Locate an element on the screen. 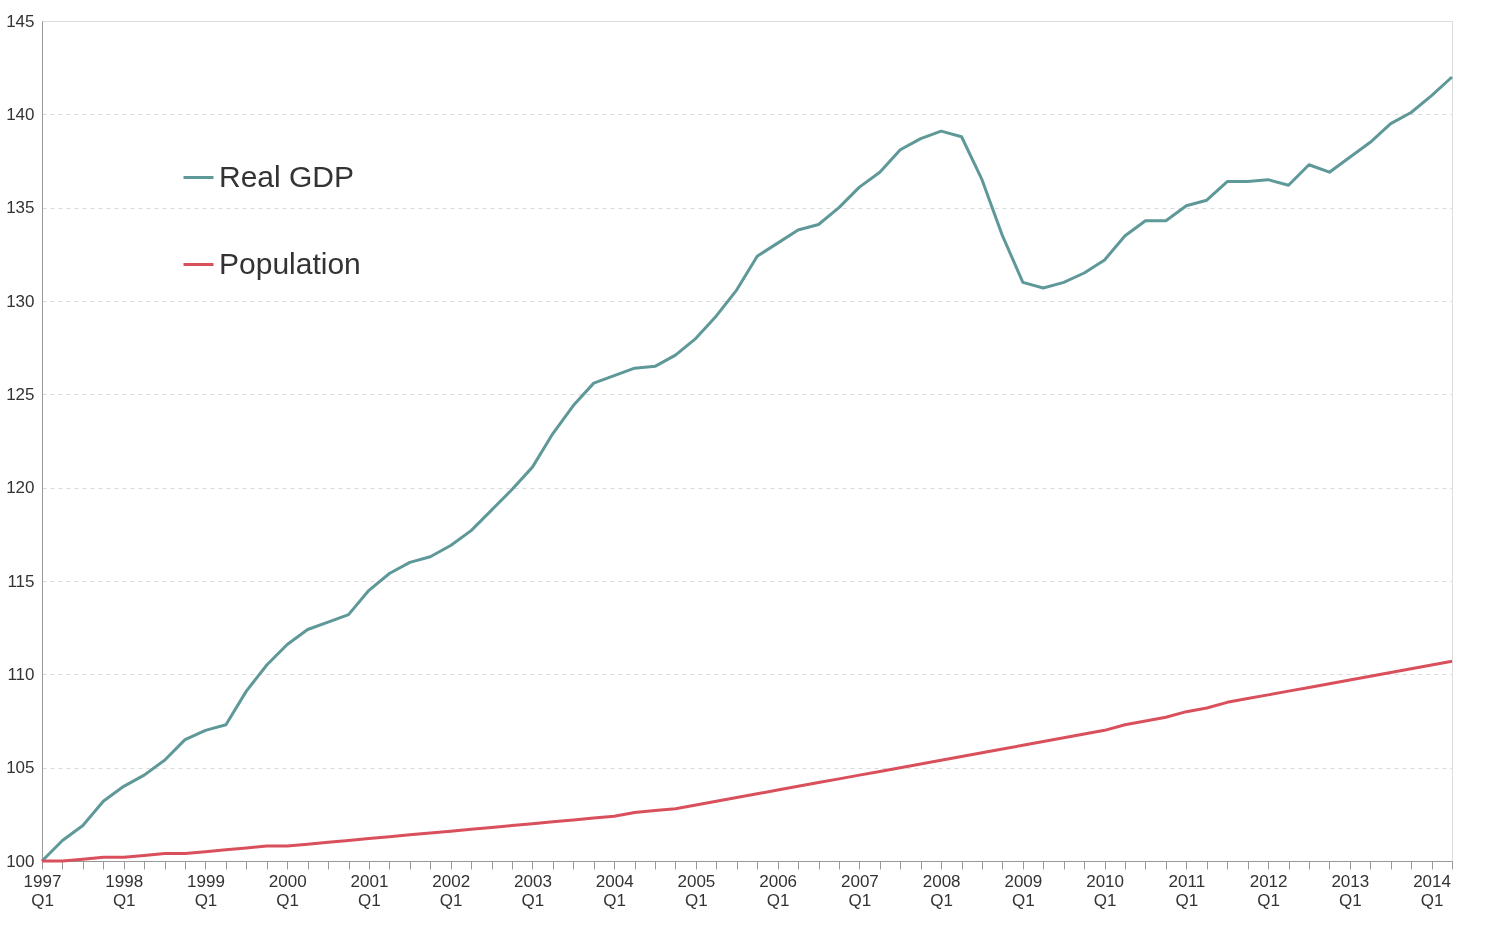 Image resolution: width=1499 pixels, height=925 pixels. x-tick-label: 1997 Q1 is located at coordinates (42, 890).